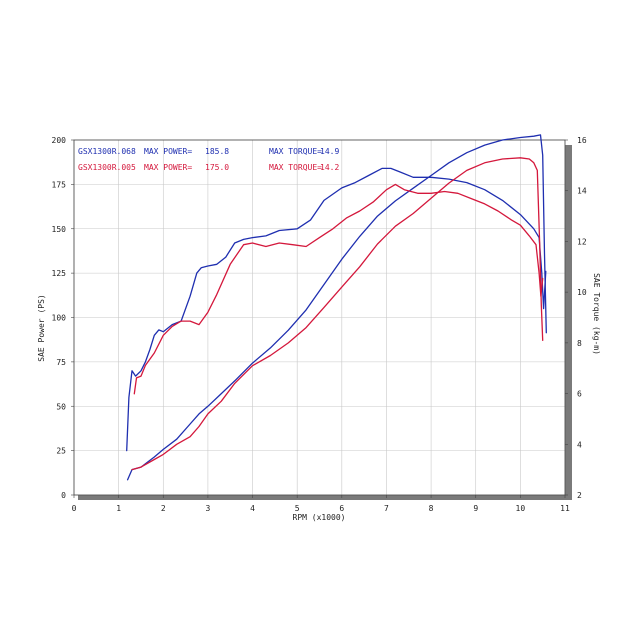 The width and height of the screenshot is (640, 640). Describe the element at coordinates (325, 497) in the screenshot. I see `bottom-axis-band` at that location.